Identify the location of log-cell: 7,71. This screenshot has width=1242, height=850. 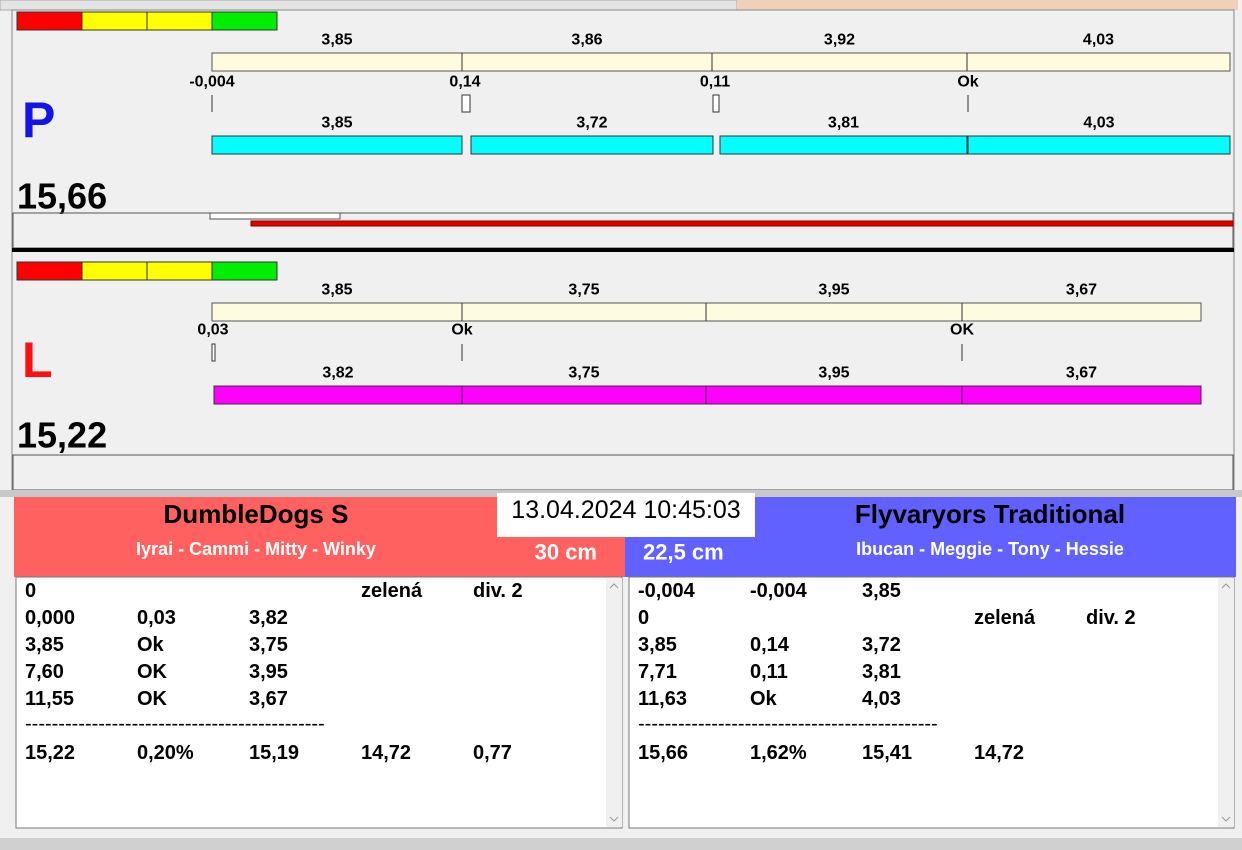
(657, 672).